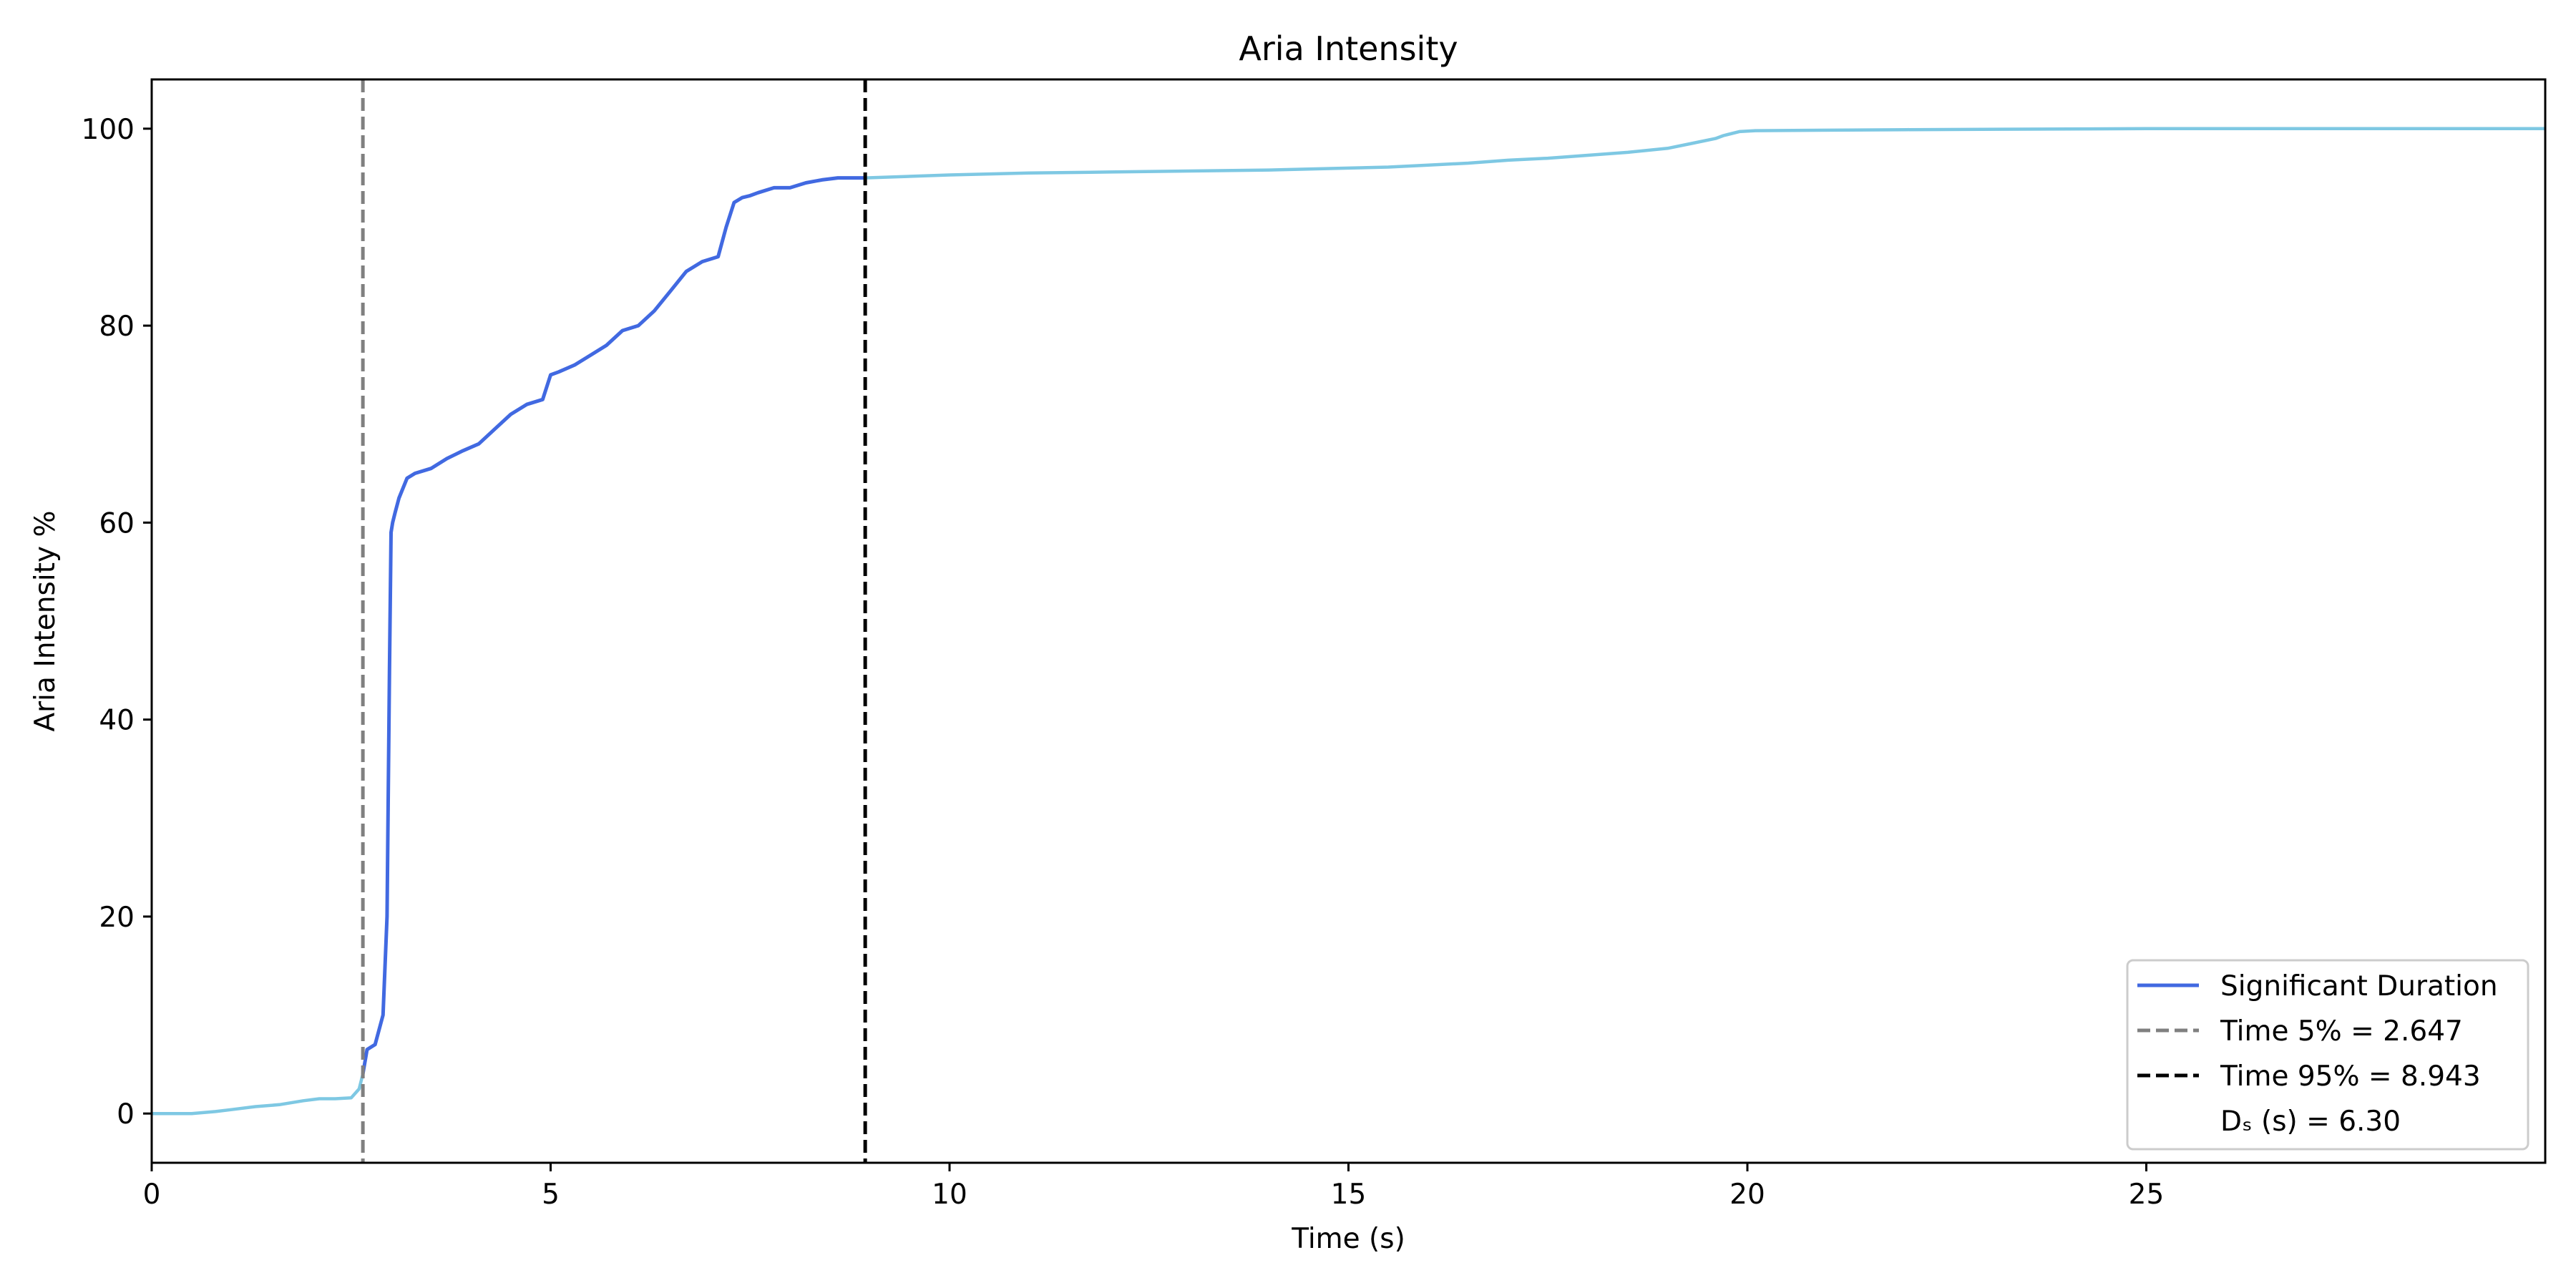 The image size is (2576, 1288). What do you see at coordinates (949, 1195) in the screenshot?
I see `x-tick-label: 10` at bounding box center [949, 1195].